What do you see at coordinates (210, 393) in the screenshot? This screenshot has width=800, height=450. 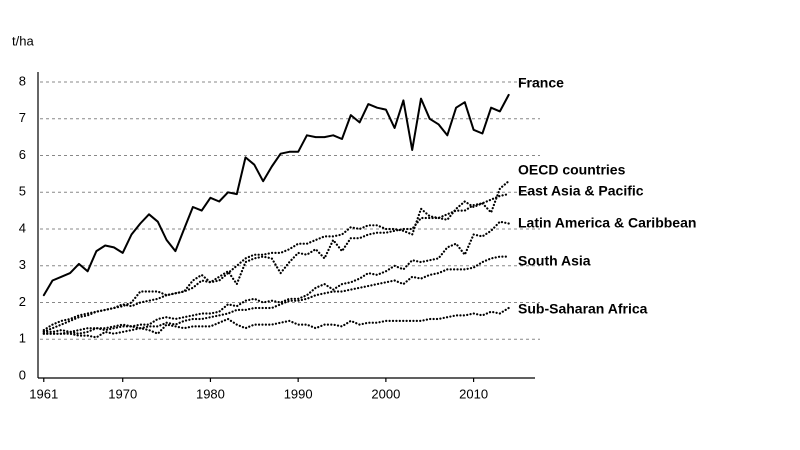 I see `x-tick-label: 1980` at bounding box center [210, 393].